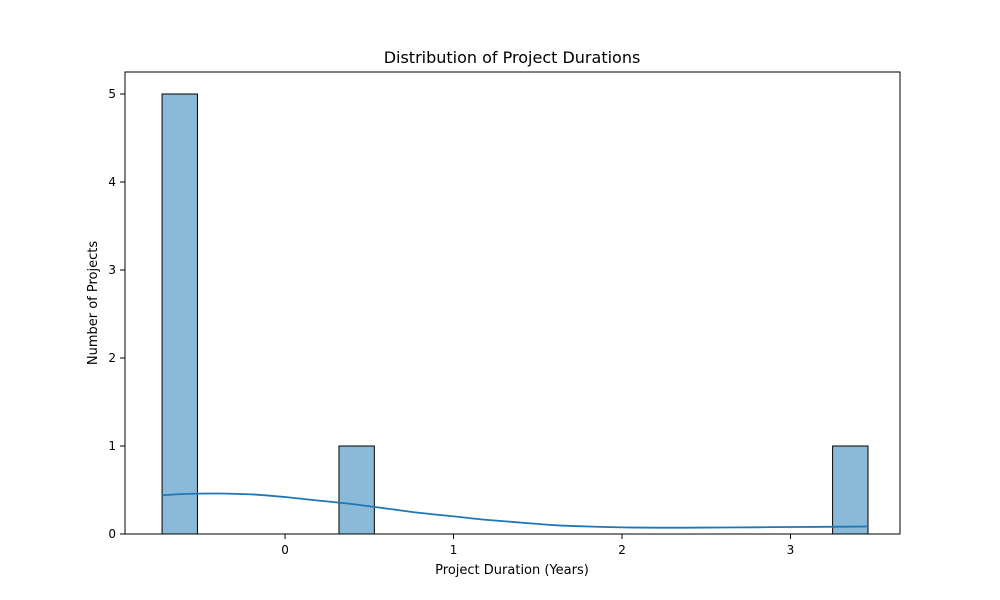 Image resolution: width=1000 pixels, height=600 pixels. I want to click on chart-title: Distribution of Project Durations, so click(512, 57).